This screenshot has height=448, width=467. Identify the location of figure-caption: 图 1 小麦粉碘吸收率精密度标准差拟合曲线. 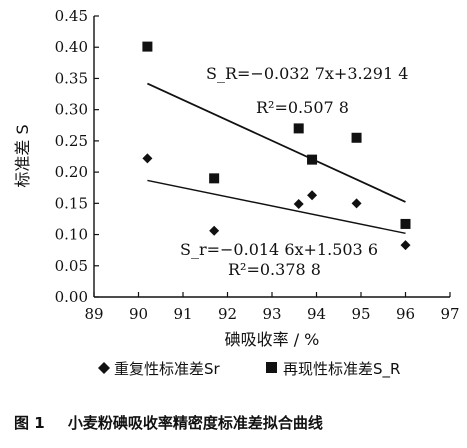
(168, 423).